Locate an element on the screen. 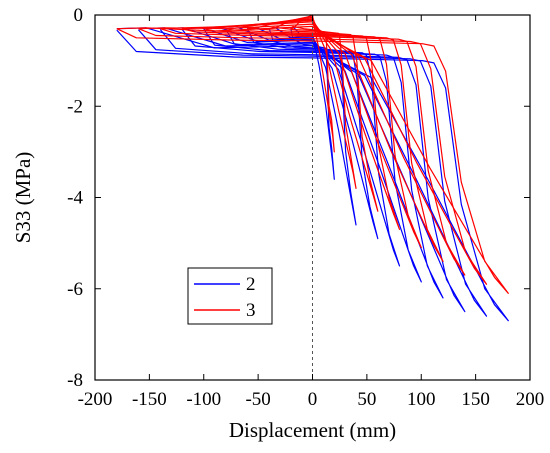 The height and width of the screenshot is (453, 550). legend-box is located at coordinates (230, 296).